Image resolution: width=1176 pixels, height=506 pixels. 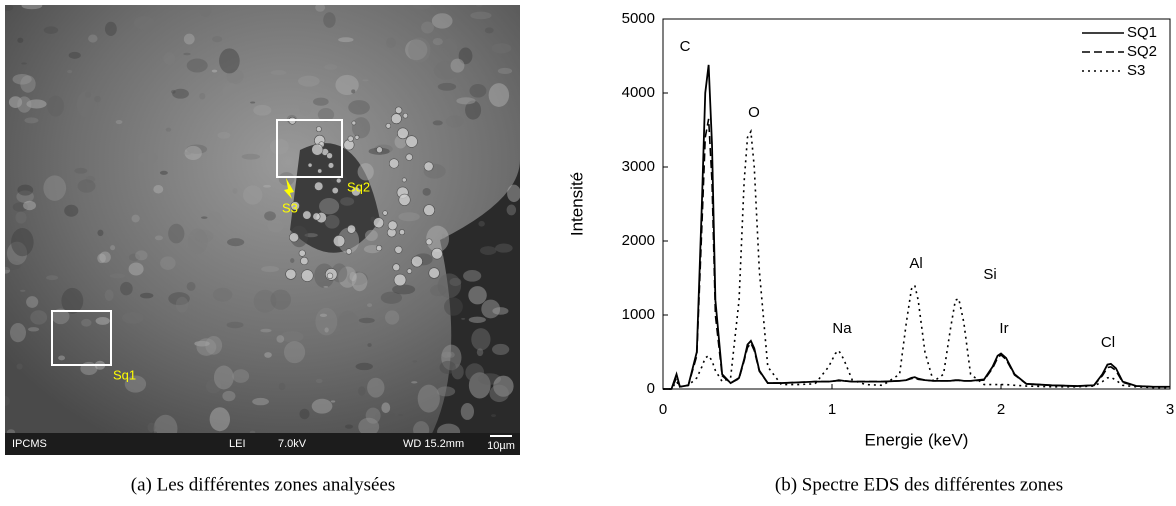 What do you see at coordinates (638, 18) in the screenshot?
I see `y-tick-label: 5000` at bounding box center [638, 18].